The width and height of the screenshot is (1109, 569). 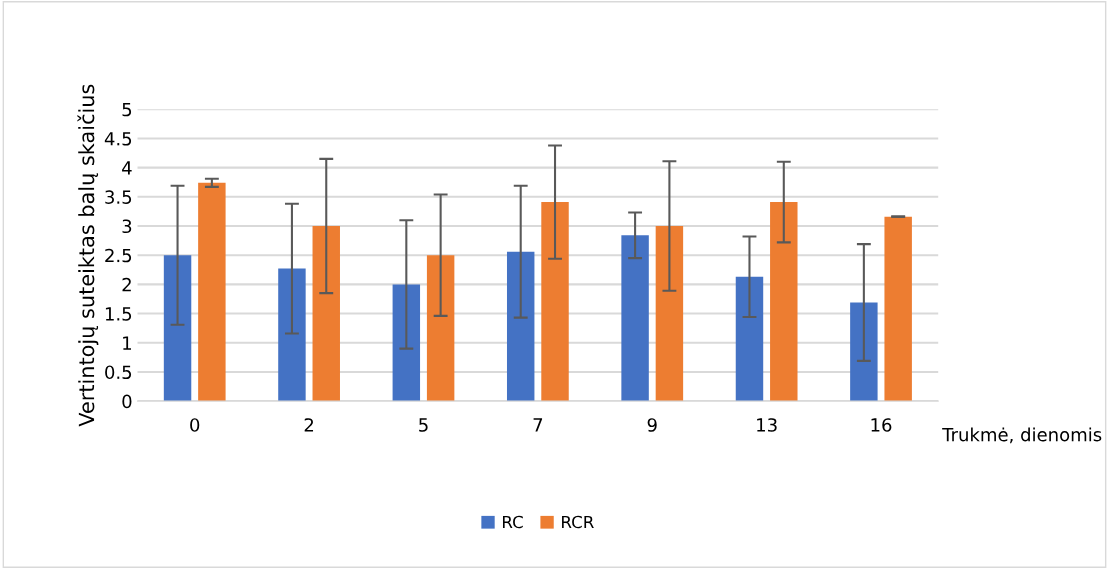 What do you see at coordinates (126, 284) in the screenshot?
I see `y-tick-label: 2` at bounding box center [126, 284].